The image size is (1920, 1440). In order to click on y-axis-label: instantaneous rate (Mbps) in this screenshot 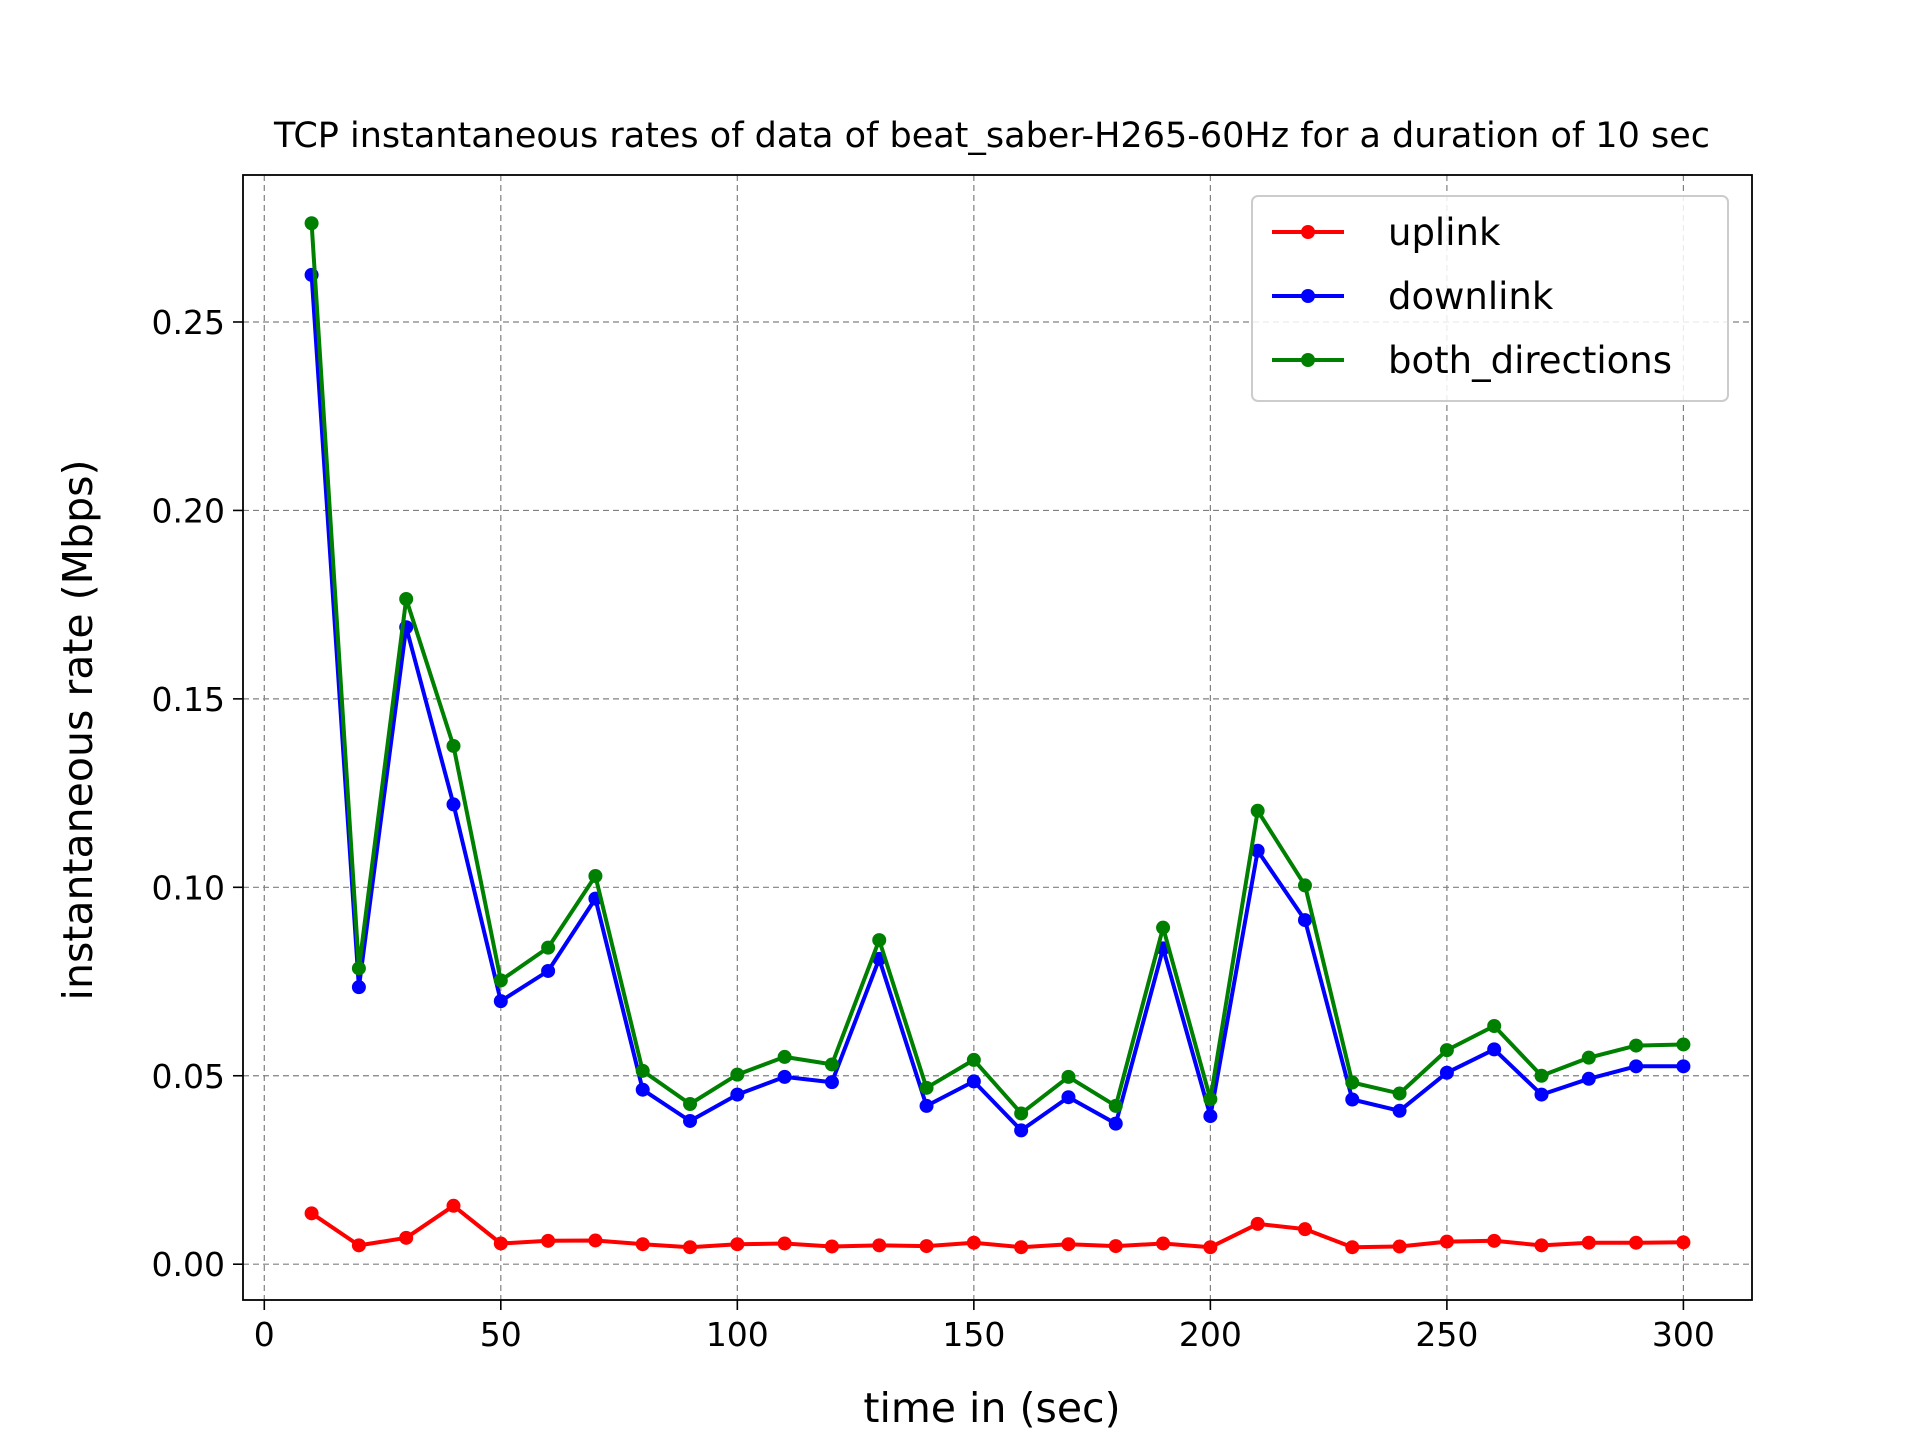, I will do `click(78, 730)`.